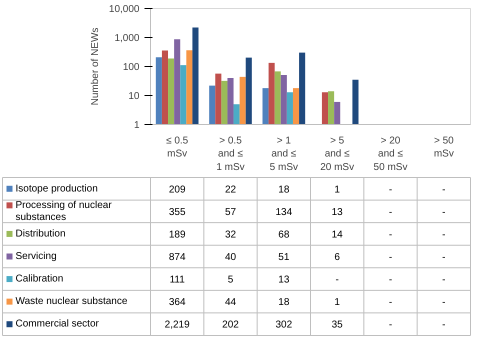  What do you see at coordinates (284, 257) in the screenshot?
I see `data-label: 51` at bounding box center [284, 257].